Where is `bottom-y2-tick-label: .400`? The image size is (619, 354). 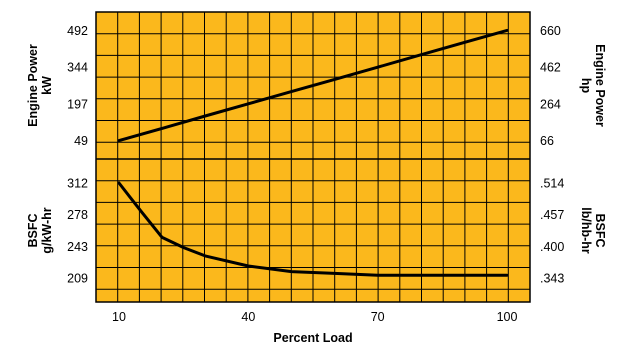
bottom-y2-tick-label: .400 is located at coordinates (552, 247).